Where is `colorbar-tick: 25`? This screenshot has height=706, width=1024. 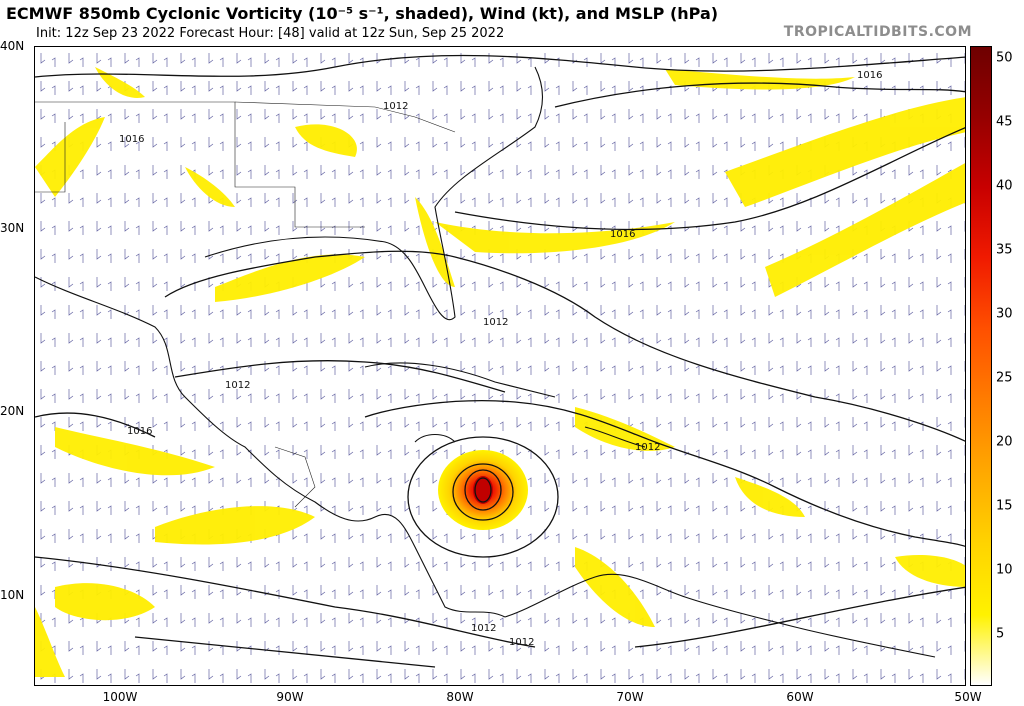 colorbar-tick: 25 is located at coordinates (1004, 378).